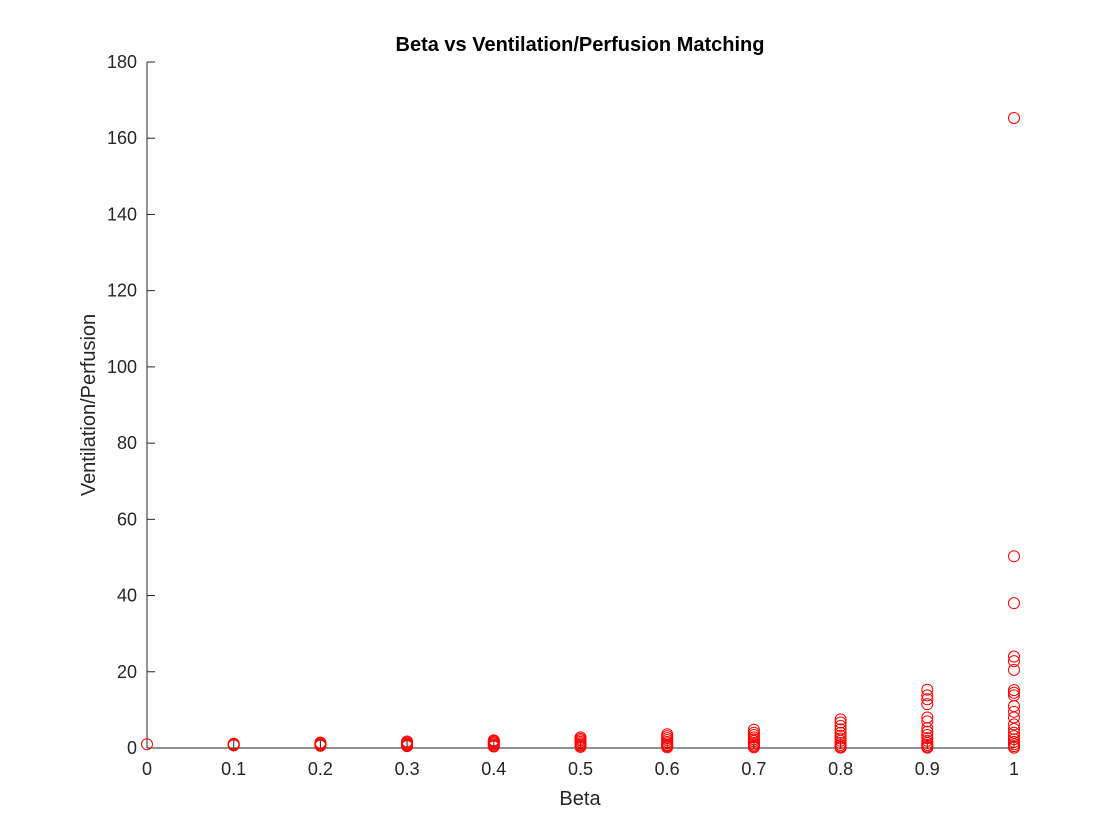 The height and width of the screenshot is (840, 1120). Describe the element at coordinates (753, 769) in the screenshot. I see `x-tick-label: 0.7` at that location.